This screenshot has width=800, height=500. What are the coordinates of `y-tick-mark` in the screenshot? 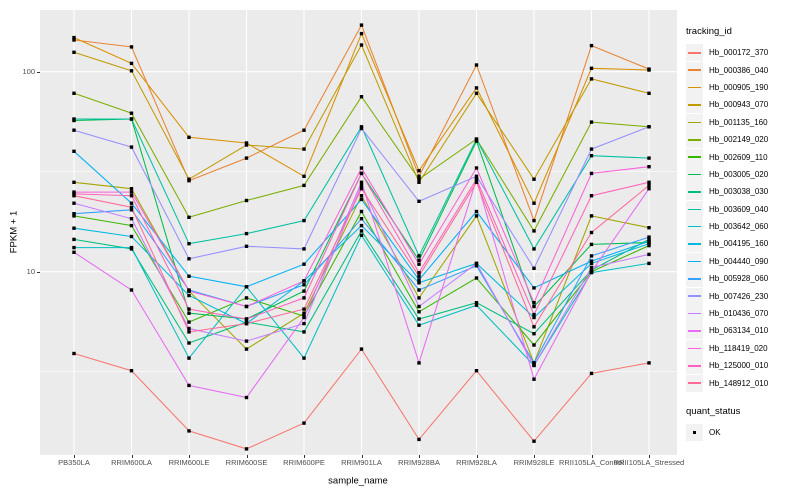 It's located at (38, 272).